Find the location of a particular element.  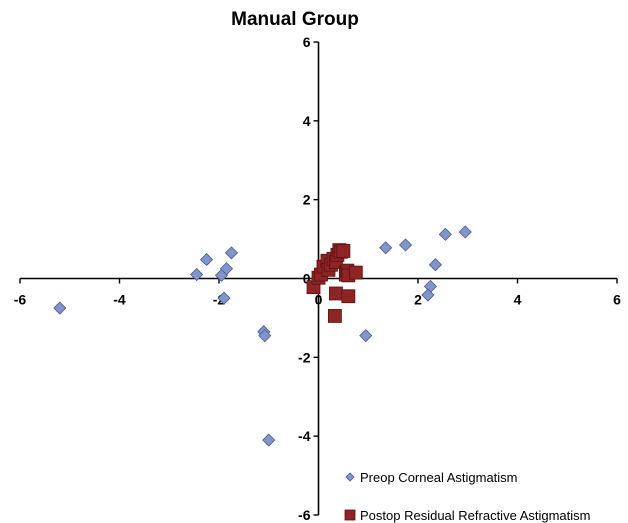

x-tick-label: -4 is located at coordinates (119, 300).